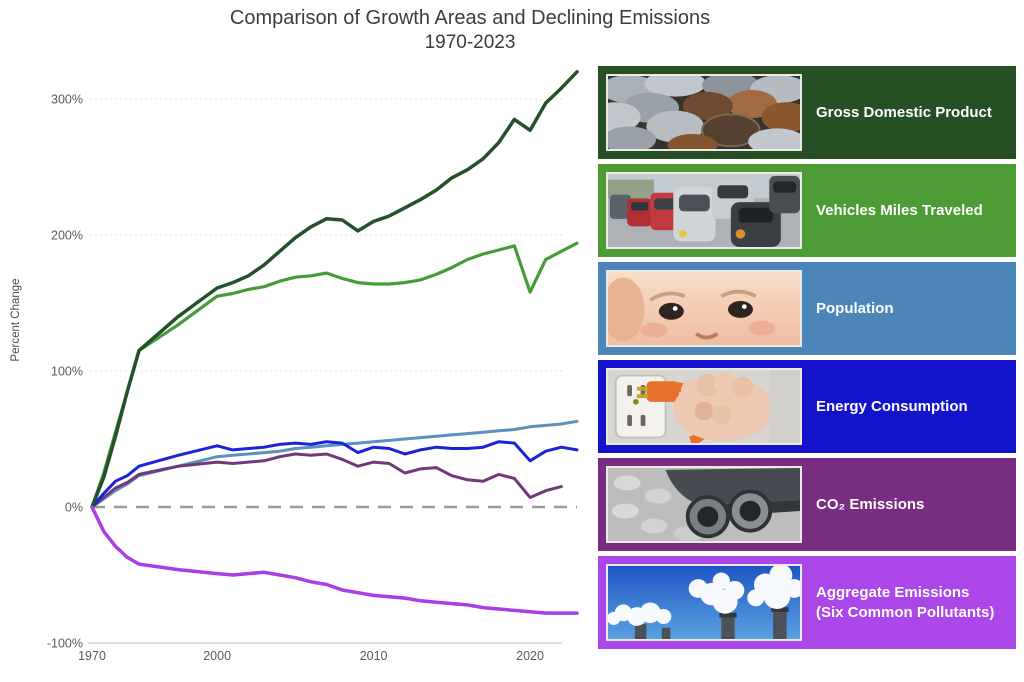 Image resolution: width=1024 pixels, height=682 pixels. I want to click on y-tick-label: 300%, so click(67, 100).